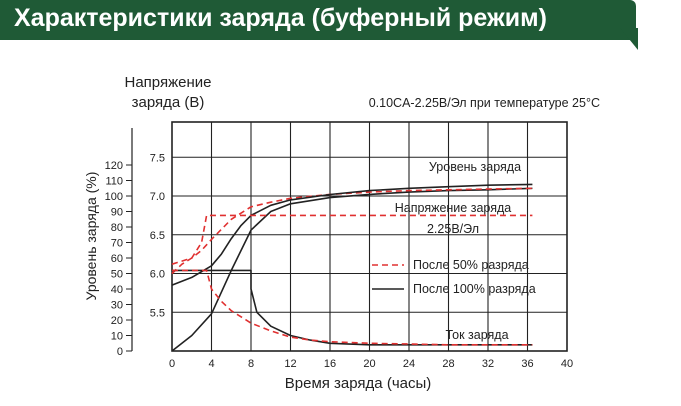 The height and width of the screenshot is (406, 681). I want to click on chart-title: Характеристики заряда (буферный режим), so click(280, 18).